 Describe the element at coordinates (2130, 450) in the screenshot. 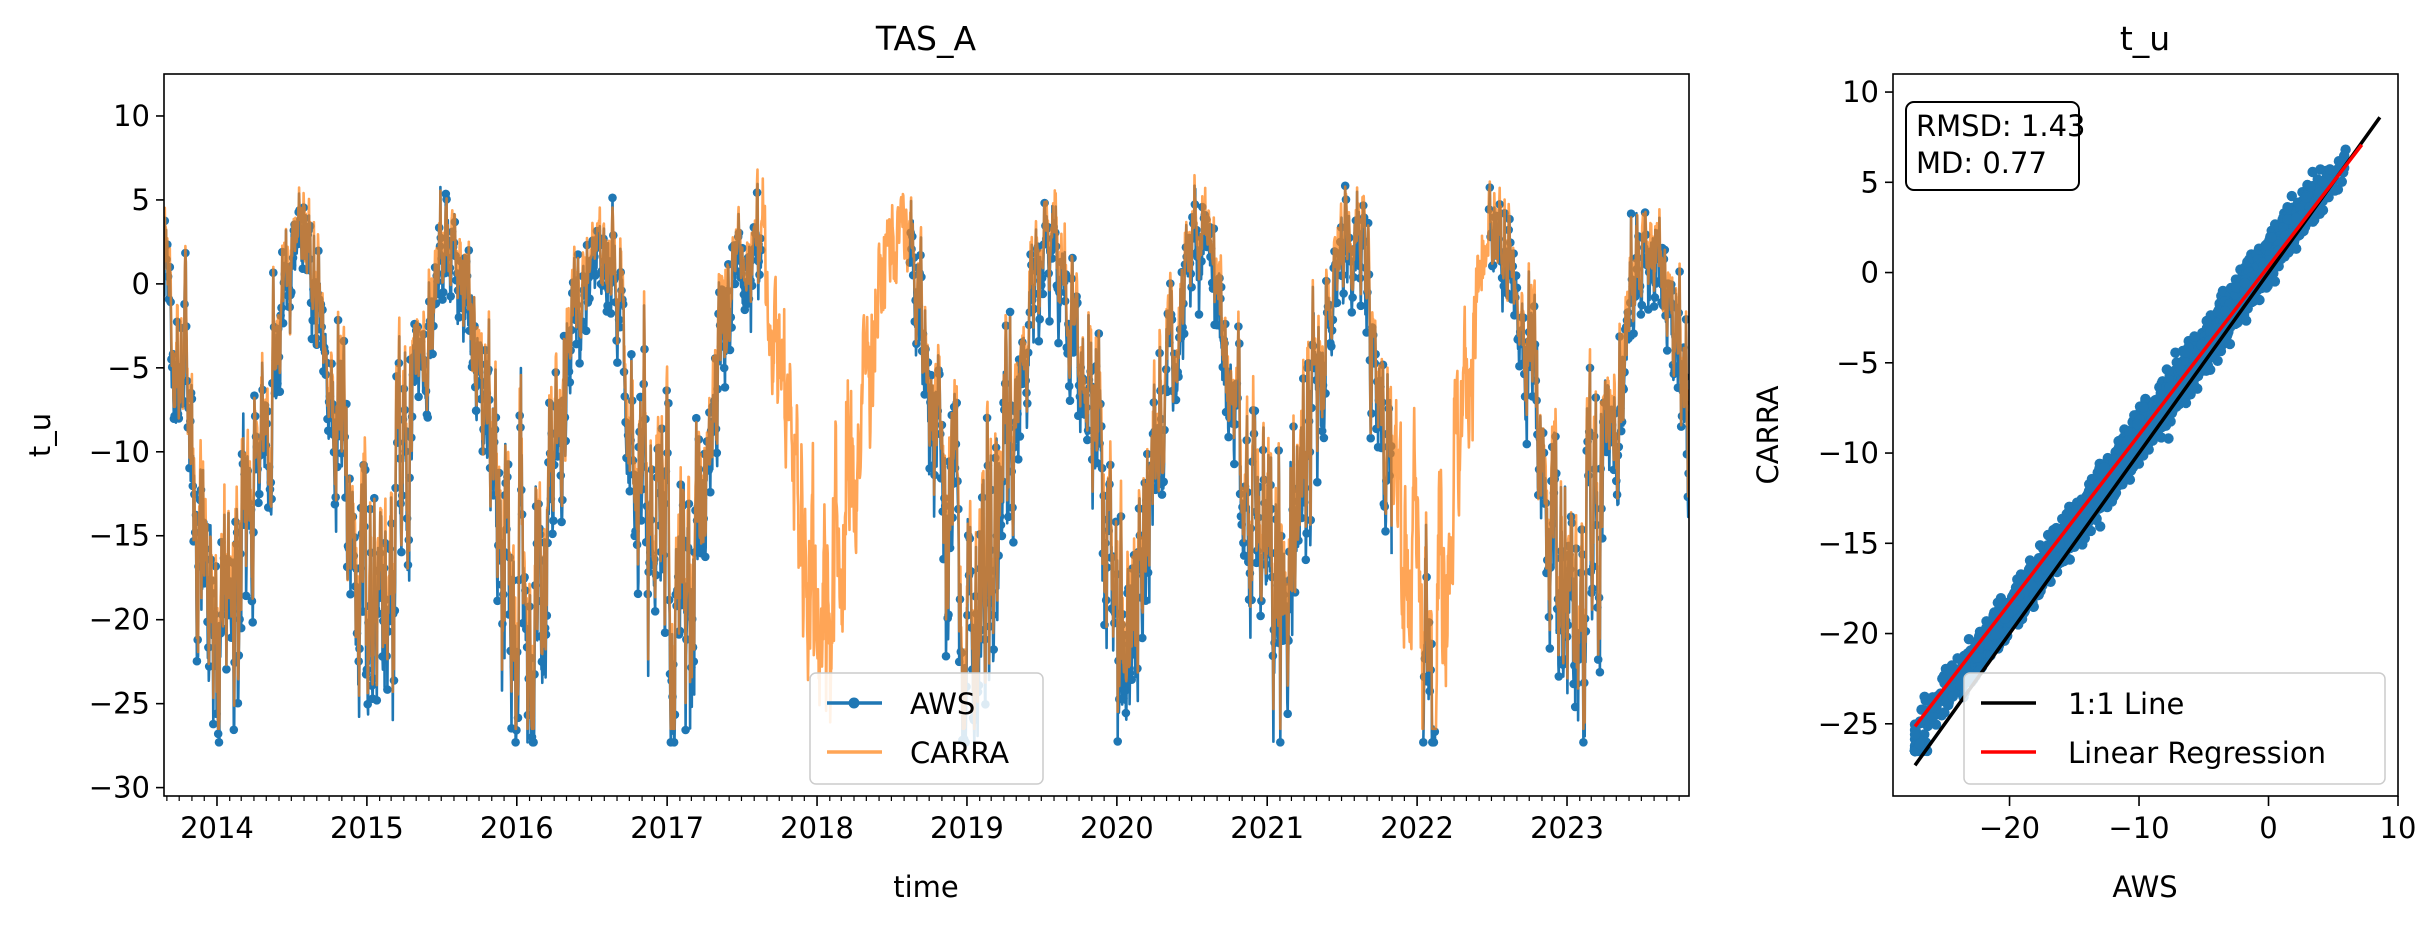

I see `scatter-points` at that location.